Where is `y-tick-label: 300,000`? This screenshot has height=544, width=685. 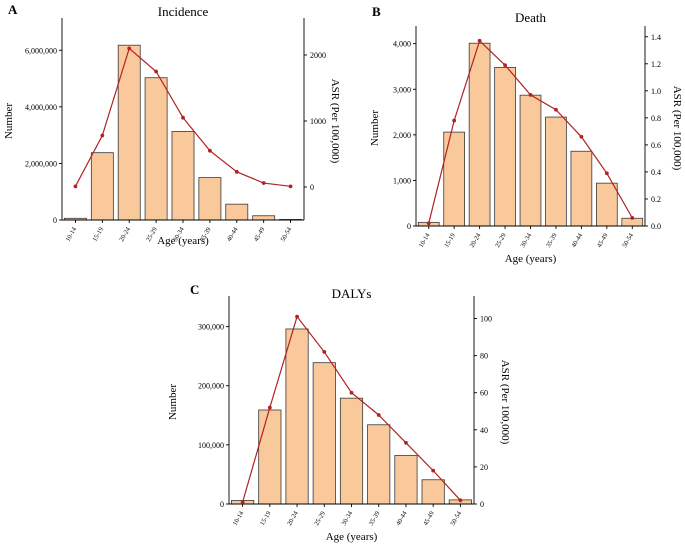
y-tick-label: 300,000 is located at coordinates (211, 327).